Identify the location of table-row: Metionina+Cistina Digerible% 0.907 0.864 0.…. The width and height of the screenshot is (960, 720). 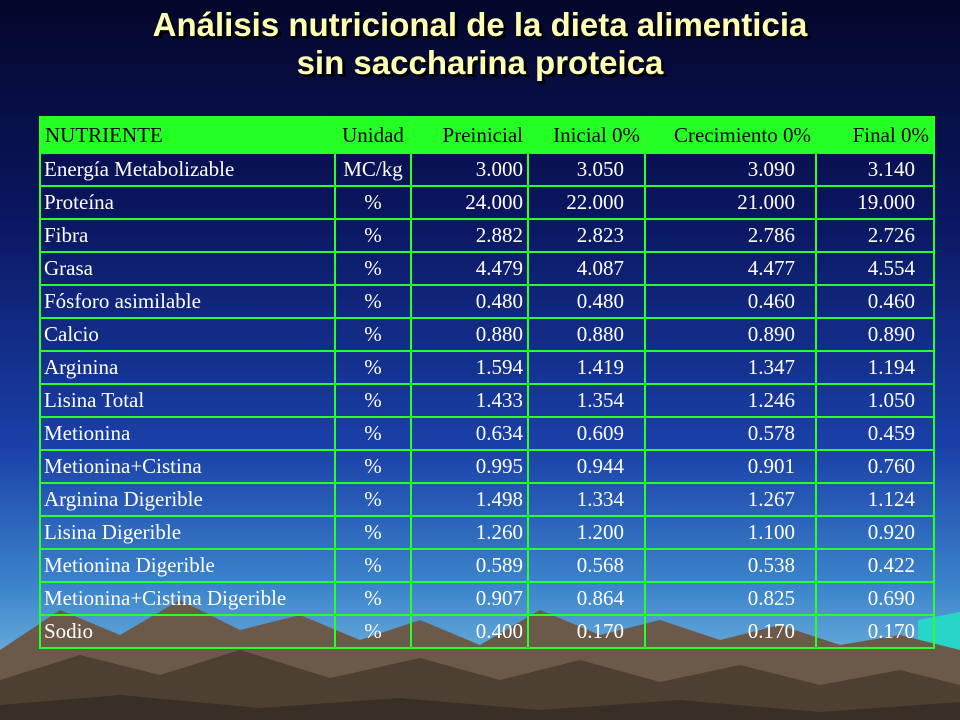
(487, 598).